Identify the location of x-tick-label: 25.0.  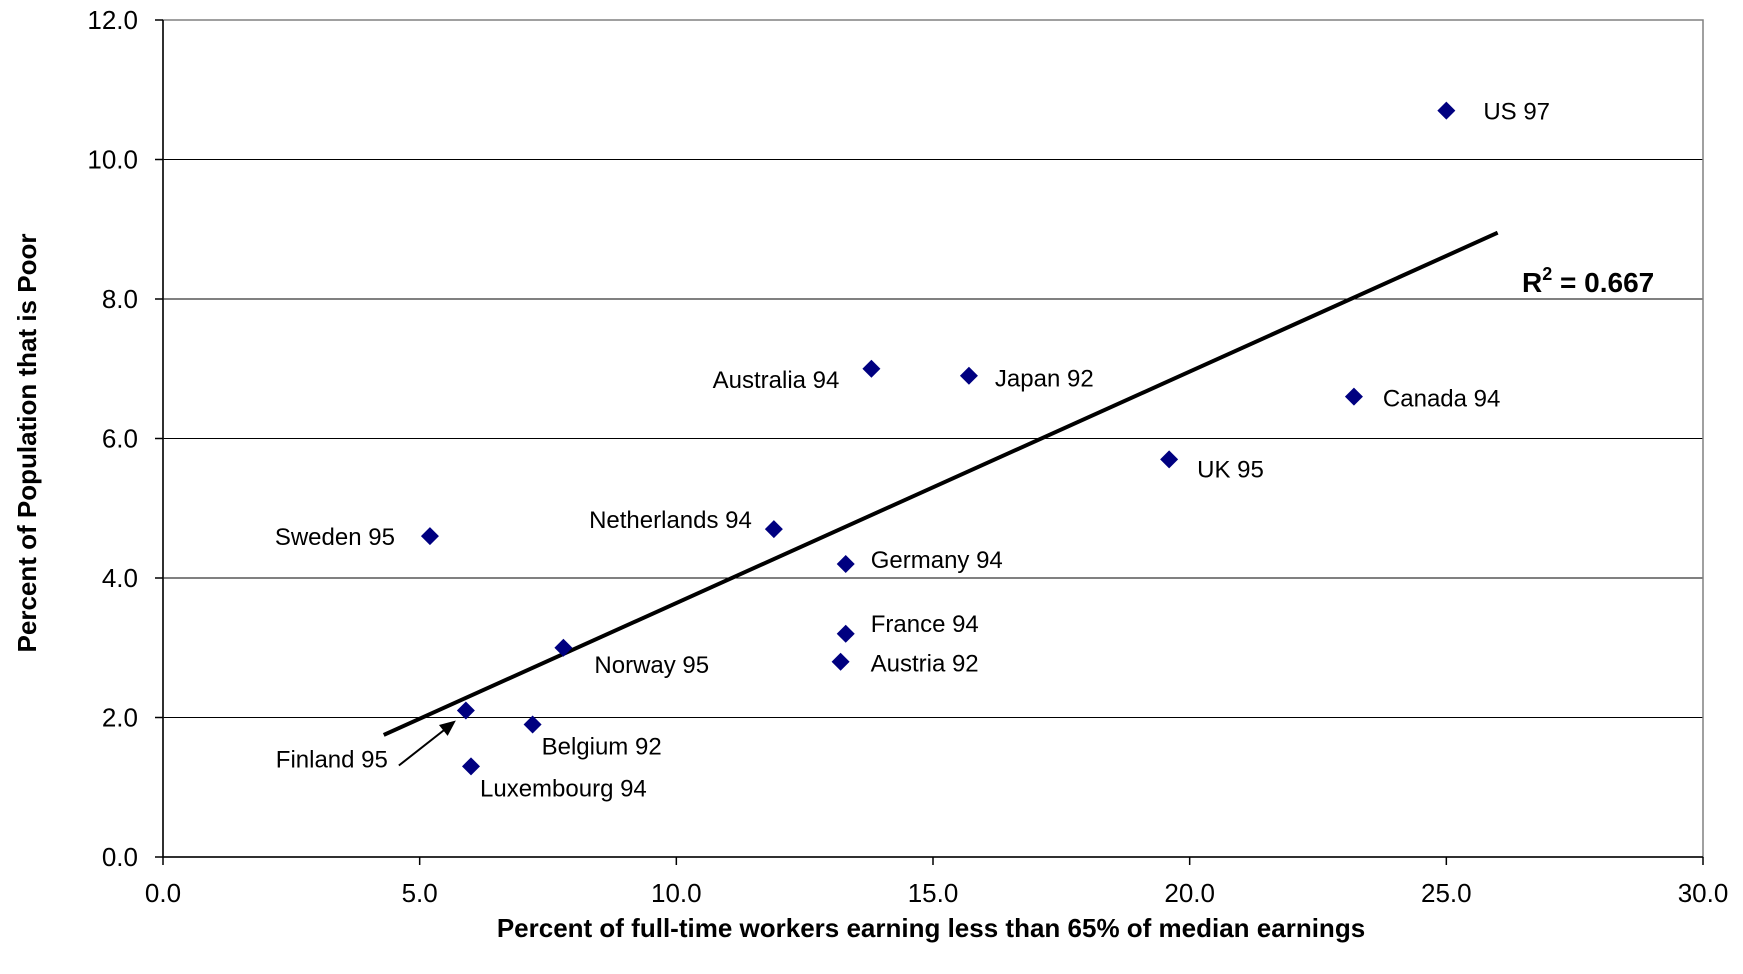
(1446, 893).